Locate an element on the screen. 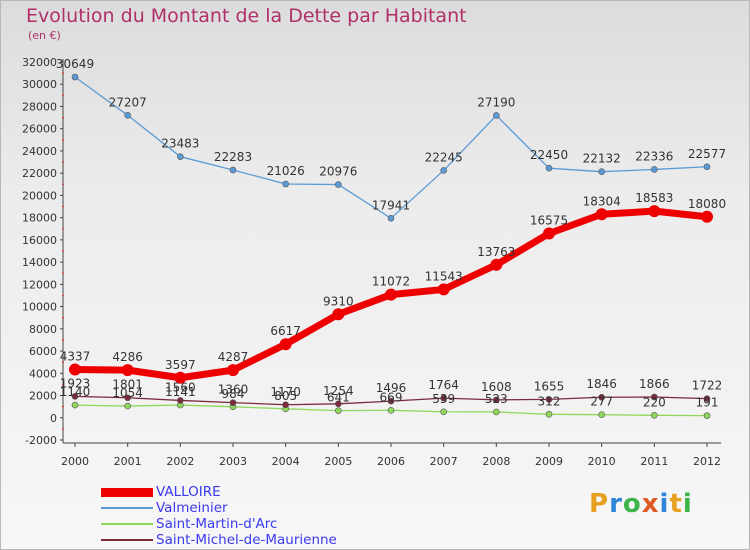 The height and width of the screenshot is (550, 750). data-label: 1140 is located at coordinates (75, 392).